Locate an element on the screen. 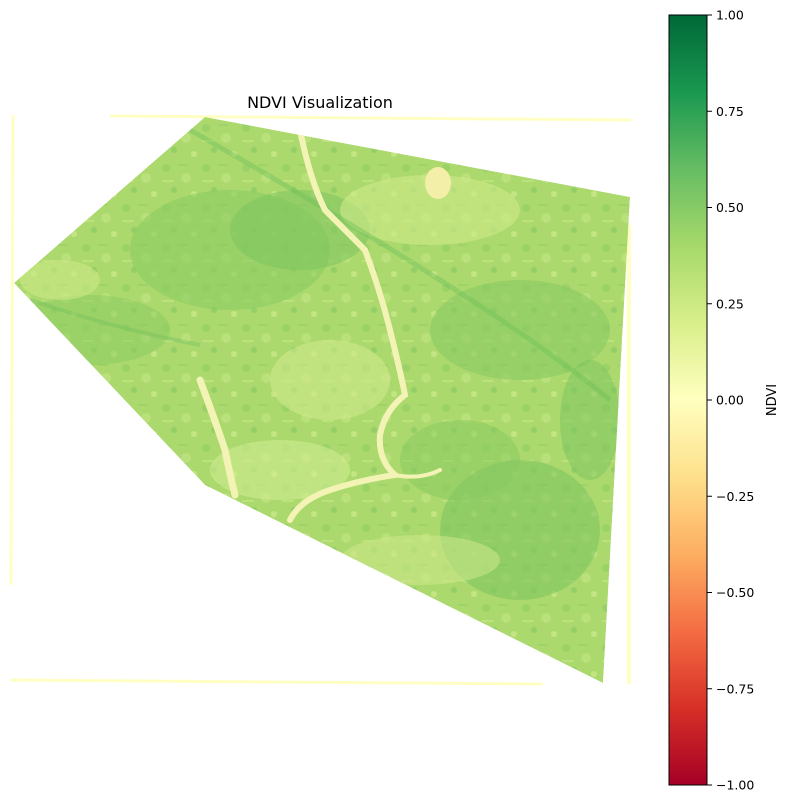 This screenshot has height=803, width=788. colorbar-tick-label: 0.00 is located at coordinates (730, 400).